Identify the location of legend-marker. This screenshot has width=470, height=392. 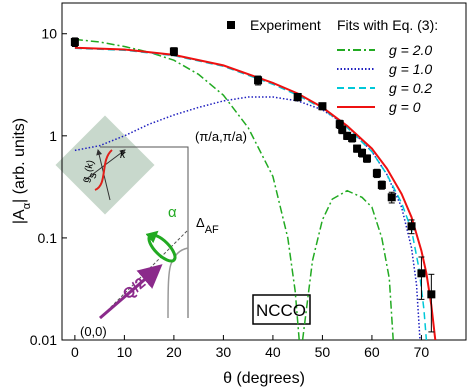
(231, 25).